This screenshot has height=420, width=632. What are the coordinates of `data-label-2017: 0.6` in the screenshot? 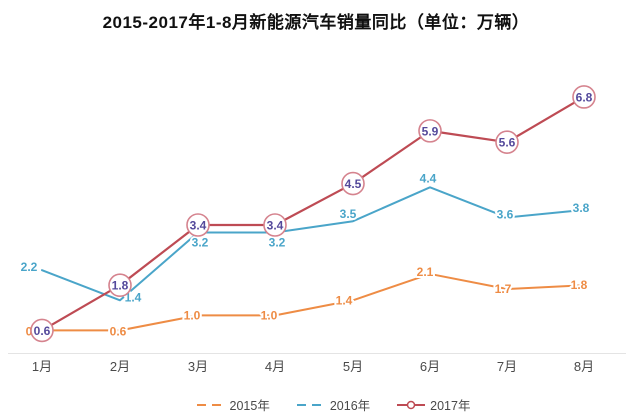 It's located at (42, 331).